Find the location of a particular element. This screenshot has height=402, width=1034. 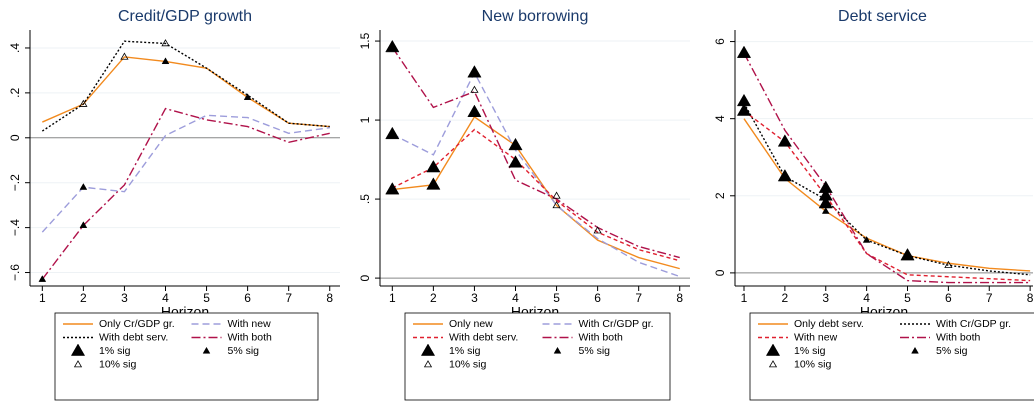

y-tick-label: 2 is located at coordinates (720, 195).